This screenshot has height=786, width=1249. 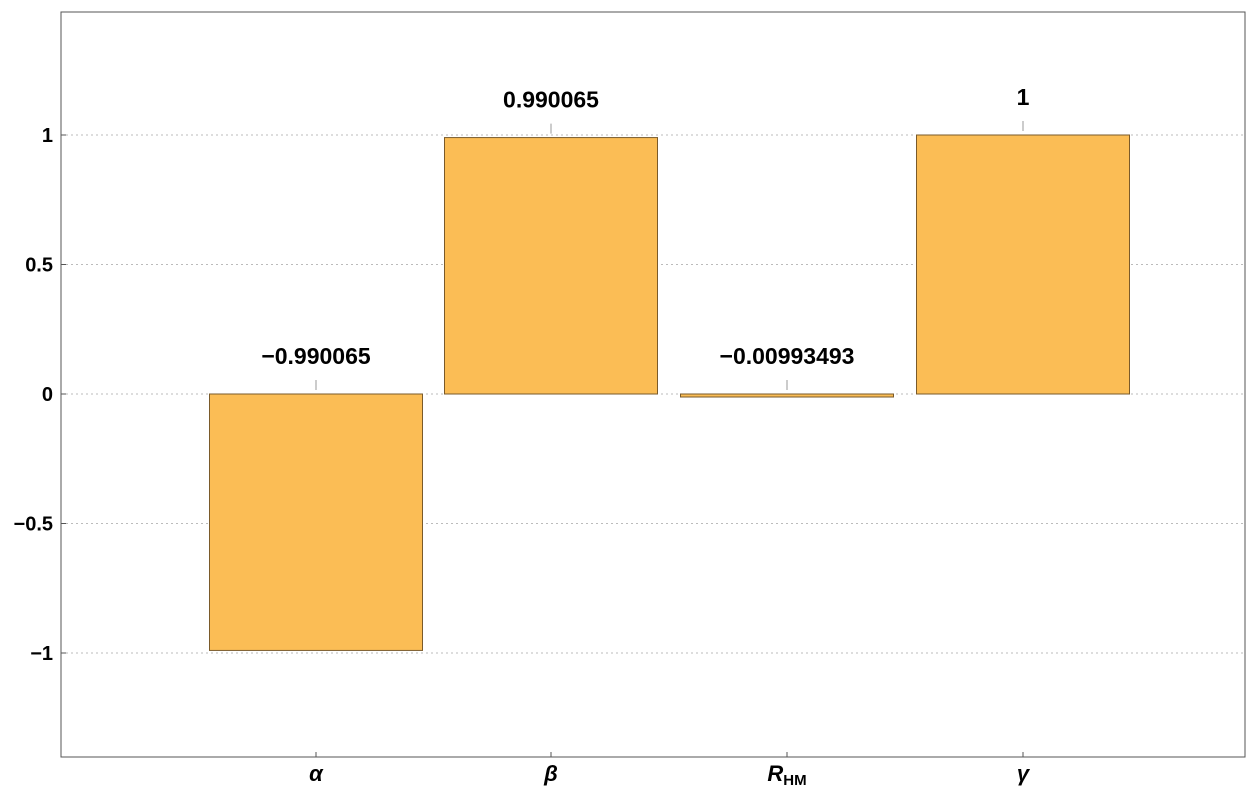 What do you see at coordinates (786, 773) in the screenshot?
I see `x-tick-label: RHM` at bounding box center [786, 773].